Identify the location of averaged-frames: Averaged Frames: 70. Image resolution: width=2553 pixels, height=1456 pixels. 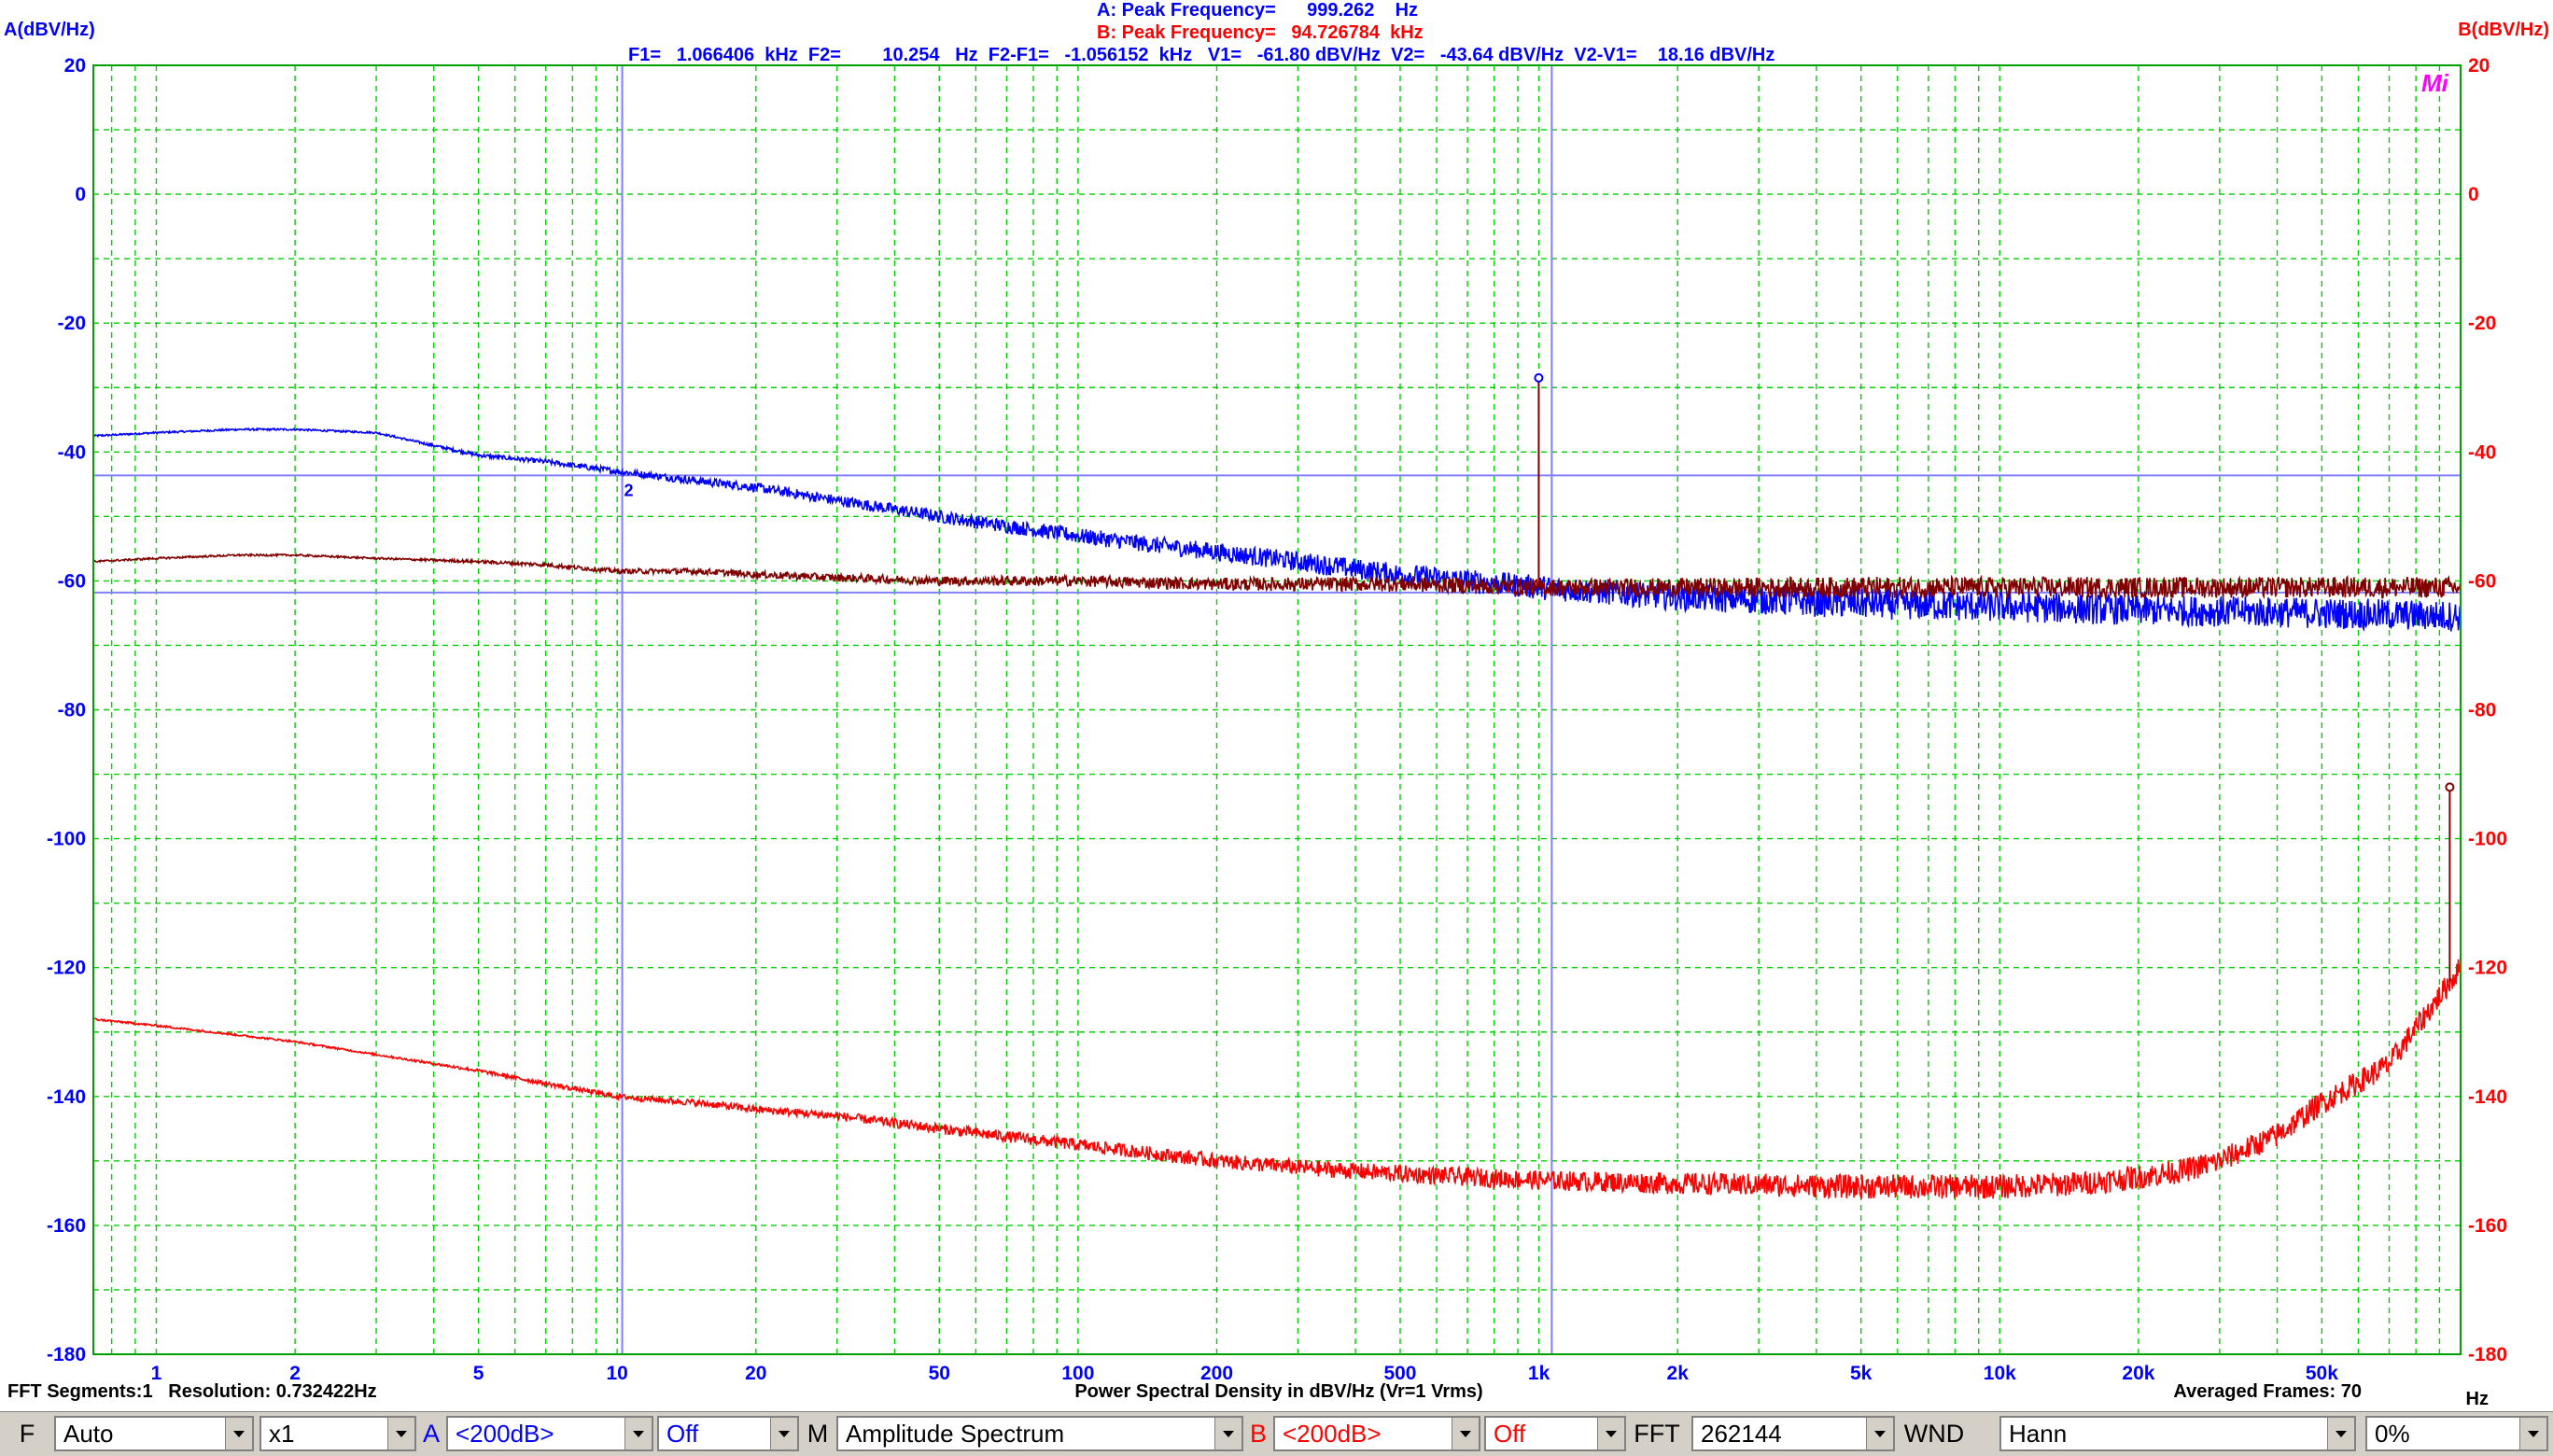
(2268, 1391).